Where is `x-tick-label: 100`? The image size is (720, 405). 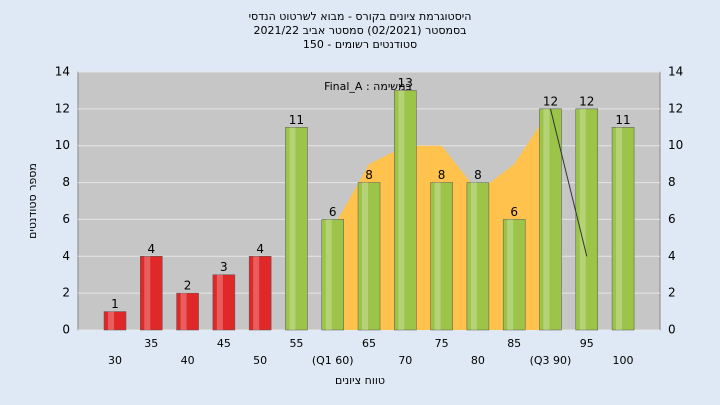
x-tick-label: 100 is located at coordinates (623, 360).